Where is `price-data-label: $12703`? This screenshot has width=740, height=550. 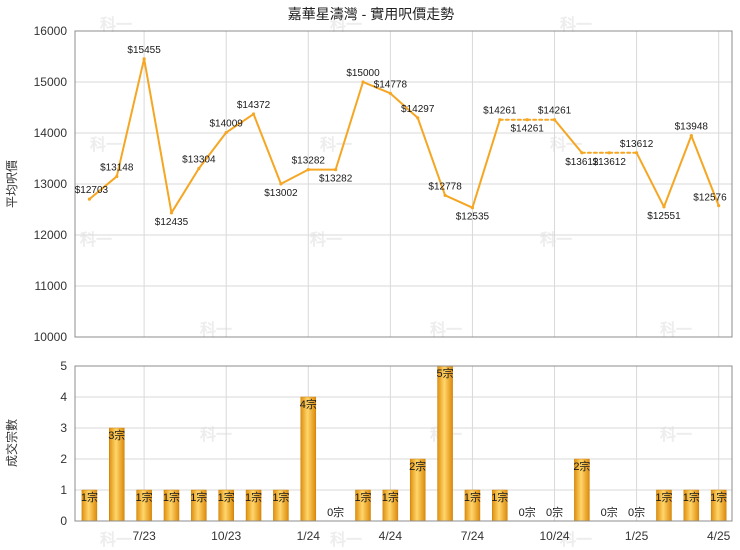
price-data-label: $12703 is located at coordinates (92, 190).